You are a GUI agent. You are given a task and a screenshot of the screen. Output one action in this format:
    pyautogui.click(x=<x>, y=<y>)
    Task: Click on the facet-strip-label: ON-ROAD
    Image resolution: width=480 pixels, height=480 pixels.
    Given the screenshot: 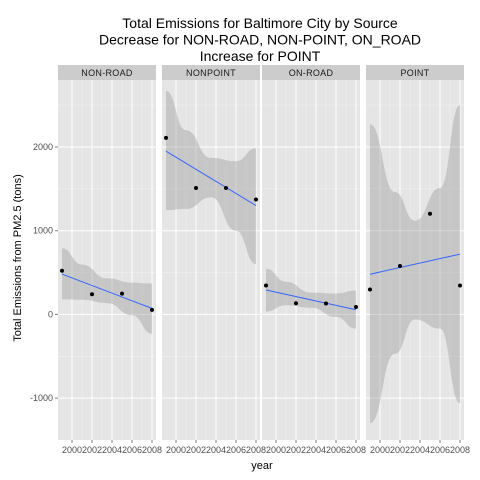 What is the action you would take?
    pyautogui.click(x=311, y=73)
    